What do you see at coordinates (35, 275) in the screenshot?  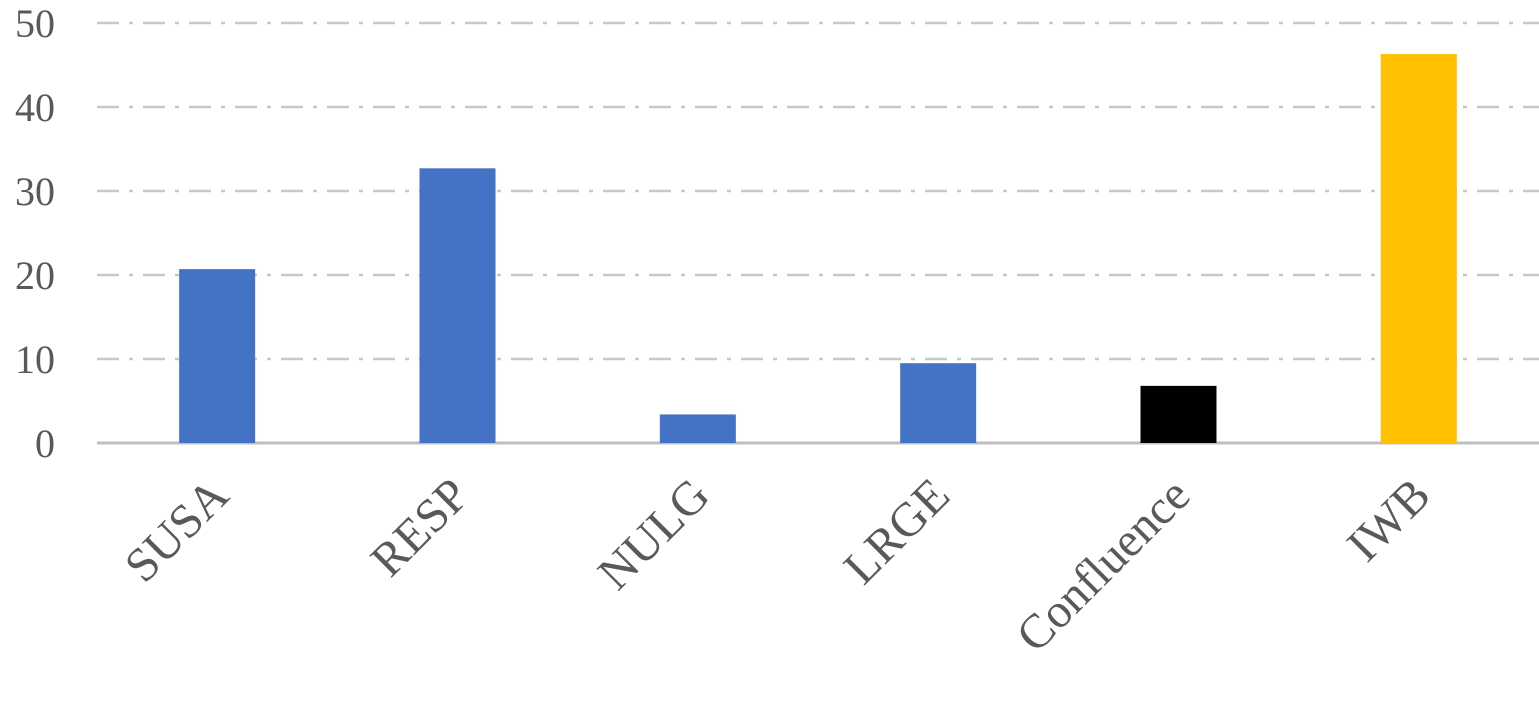 I see `y-tick-label: 20` at bounding box center [35, 275].